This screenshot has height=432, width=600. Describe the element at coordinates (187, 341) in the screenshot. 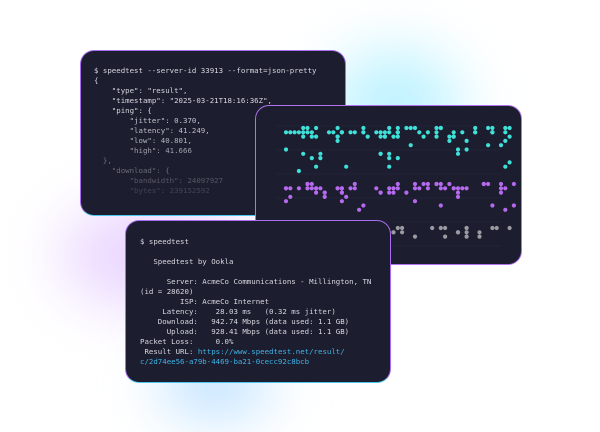

I see `result-line: Packet Loss: 0.0%` at that location.